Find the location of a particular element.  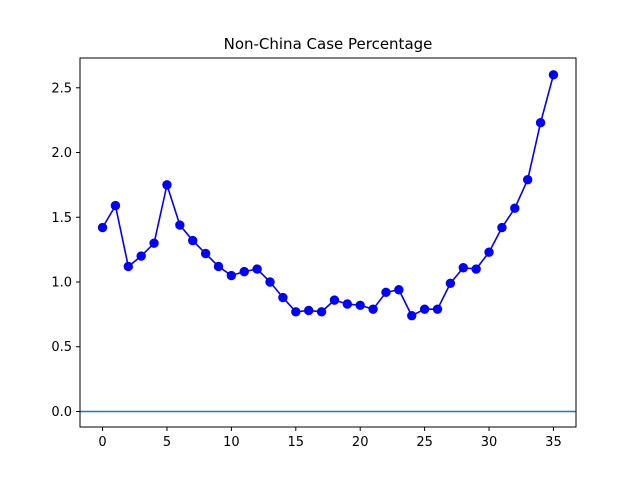

x-tick-label: 10 is located at coordinates (231, 442).